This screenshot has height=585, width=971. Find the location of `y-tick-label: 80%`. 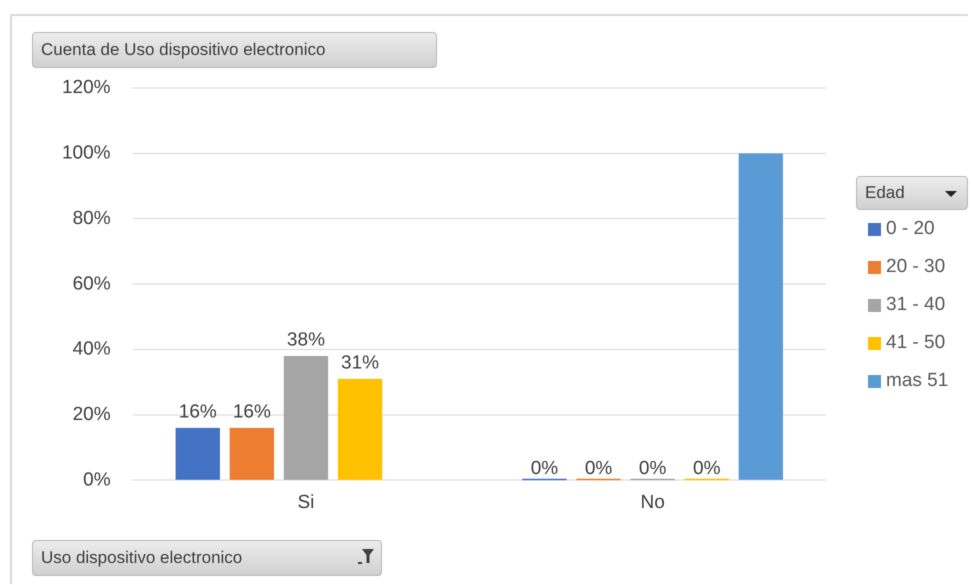

y-tick-label: 80% is located at coordinates (91, 218).